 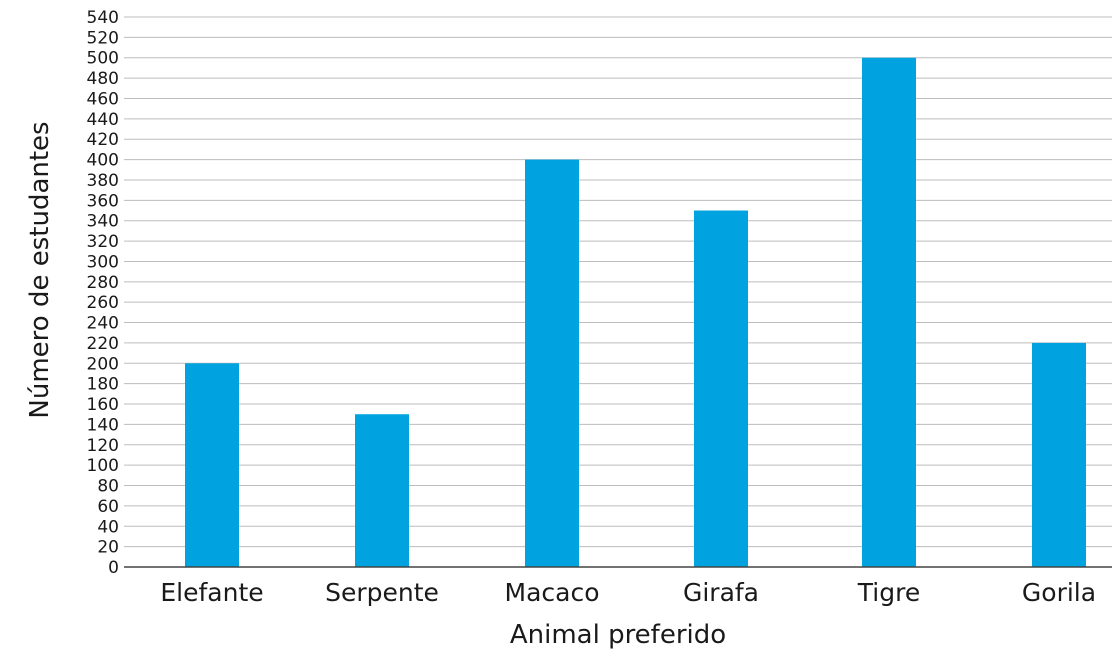 I want to click on x-category-label: Gorila, so click(x=1059, y=592).